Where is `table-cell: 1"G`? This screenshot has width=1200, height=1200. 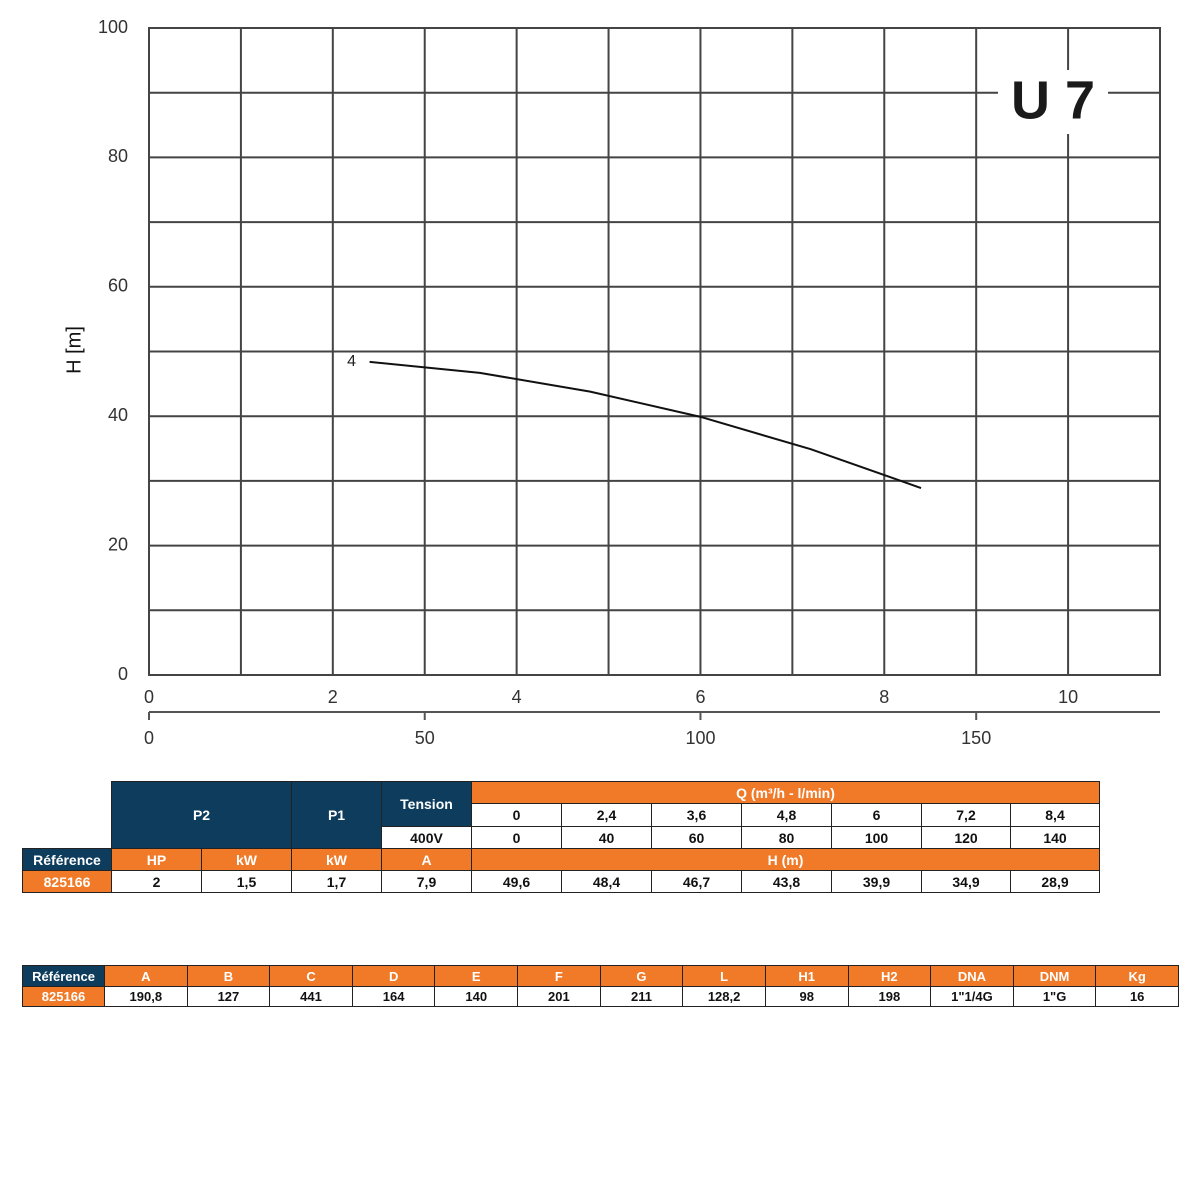 table-cell: 1"G is located at coordinates (1054, 996).